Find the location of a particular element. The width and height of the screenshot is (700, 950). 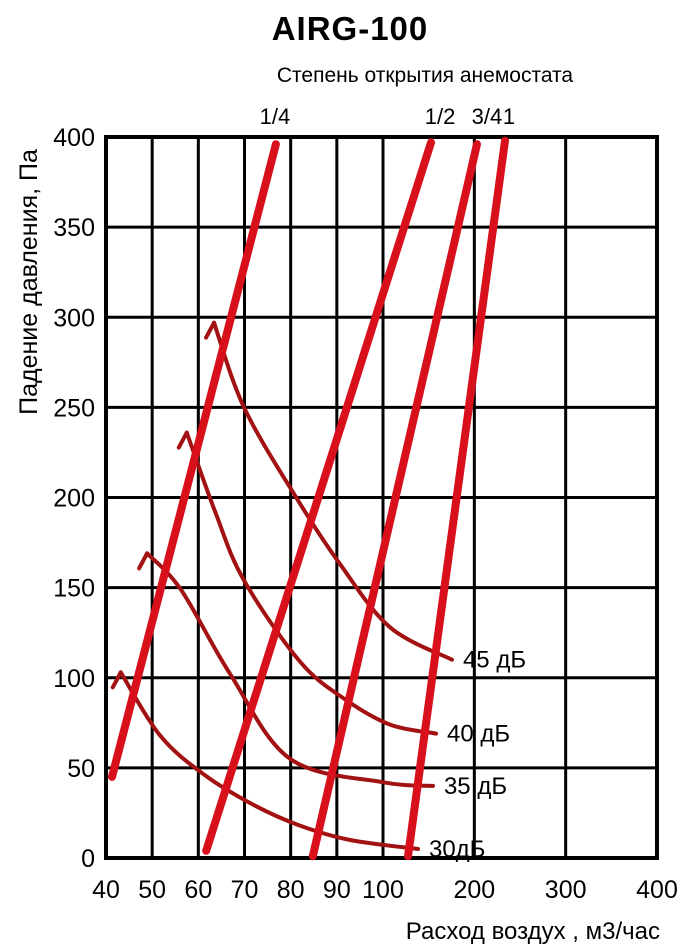

noise-curve-label: 35 дБ is located at coordinates (475, 786).